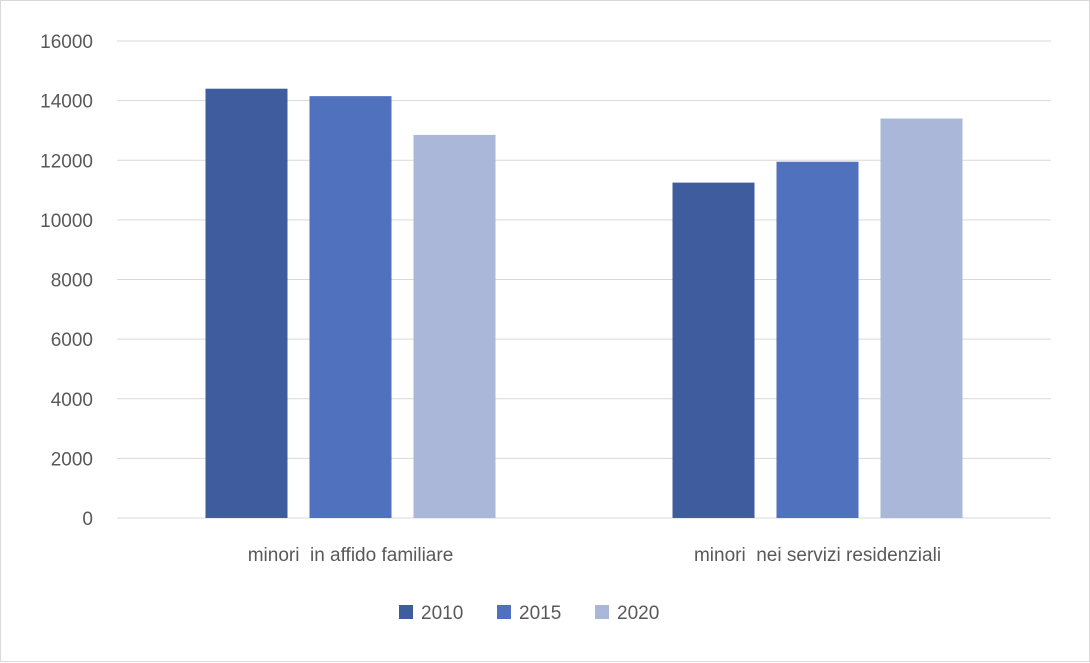  What do you see at coordinates (72, 281) in the screenshot?
I see `y-tick-label: 8000` at bounding box center [72, 281].